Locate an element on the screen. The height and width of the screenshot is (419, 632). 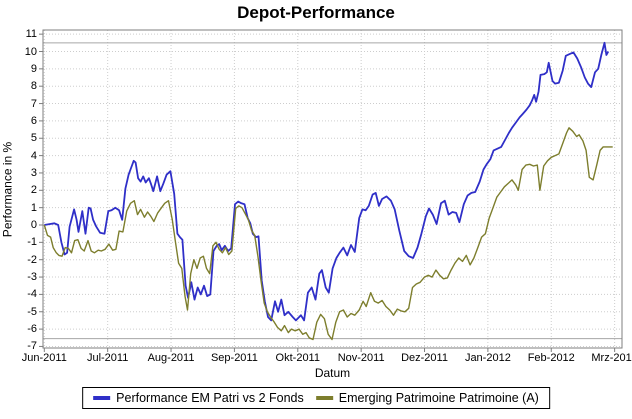
x-tick-label: Jan-2012 is located at coordinates (487, 358).